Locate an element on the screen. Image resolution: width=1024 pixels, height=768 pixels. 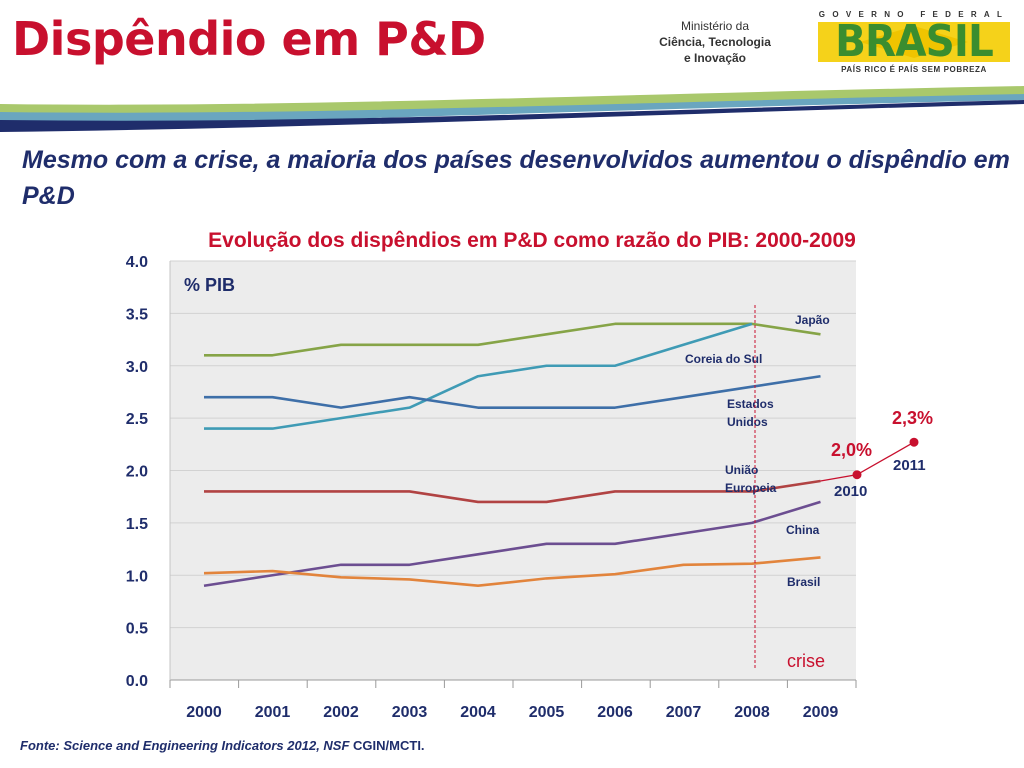
series-label: Coreia do Sul is located at coordinates (723, 359).